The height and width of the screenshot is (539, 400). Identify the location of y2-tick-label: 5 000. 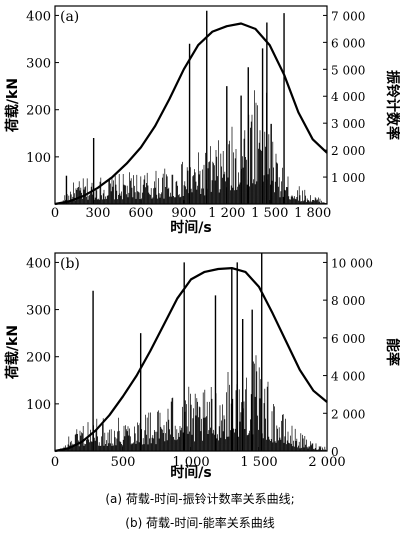
(348, 70).